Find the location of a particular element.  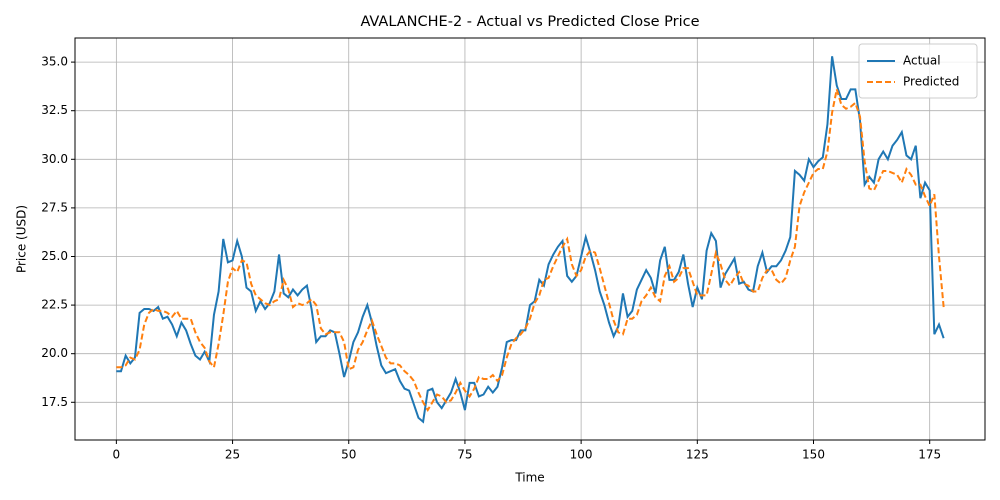

y-tick-label: 27.5 is located at coordinates (54, 207).